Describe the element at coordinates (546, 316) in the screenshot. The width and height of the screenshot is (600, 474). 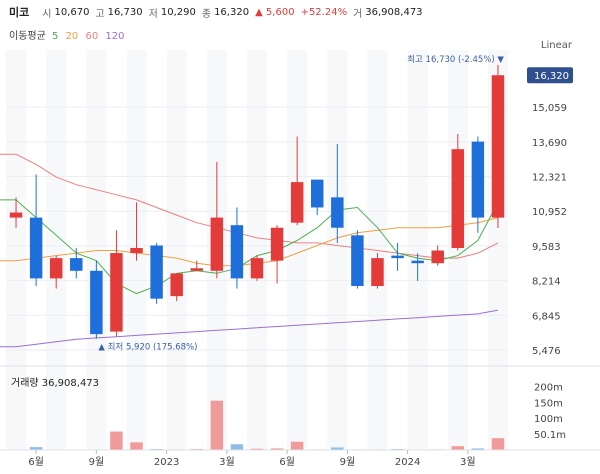
I see `y-tick-label: 6,845` at that location.